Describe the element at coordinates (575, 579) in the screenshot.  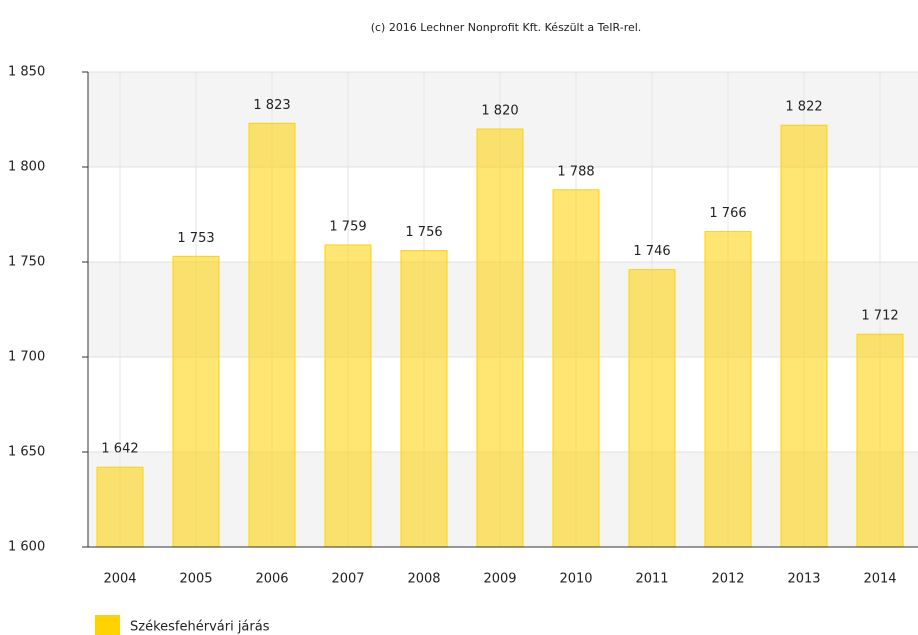
I see `x-tick-label: 2010` at that location.